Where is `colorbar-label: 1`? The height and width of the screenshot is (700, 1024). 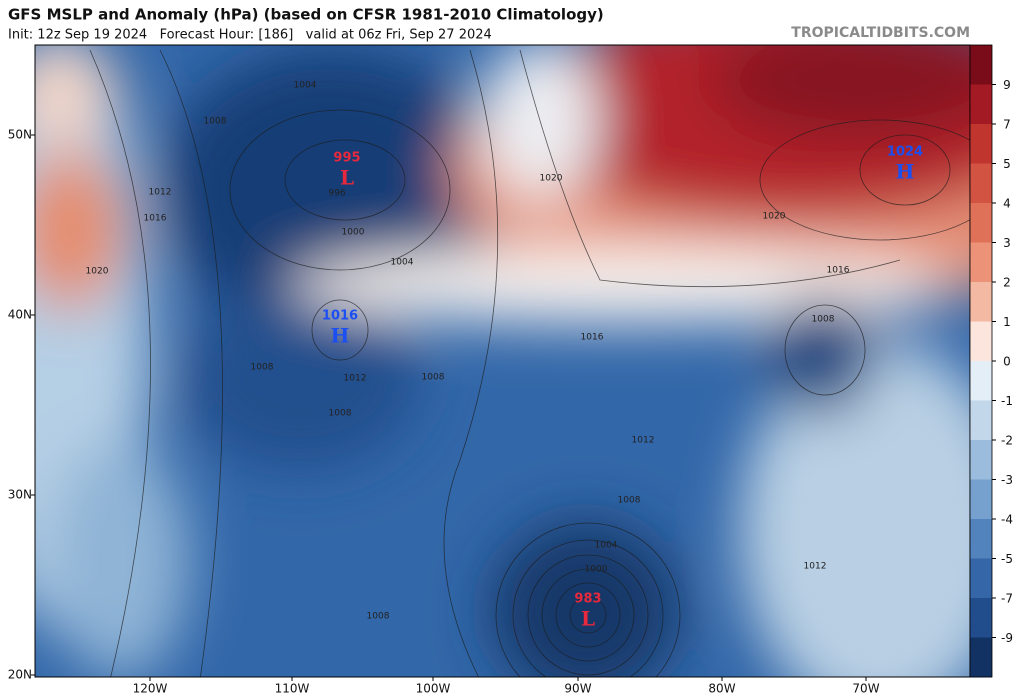
colorbar-label: 1 is located at coordinates (1007, 322).